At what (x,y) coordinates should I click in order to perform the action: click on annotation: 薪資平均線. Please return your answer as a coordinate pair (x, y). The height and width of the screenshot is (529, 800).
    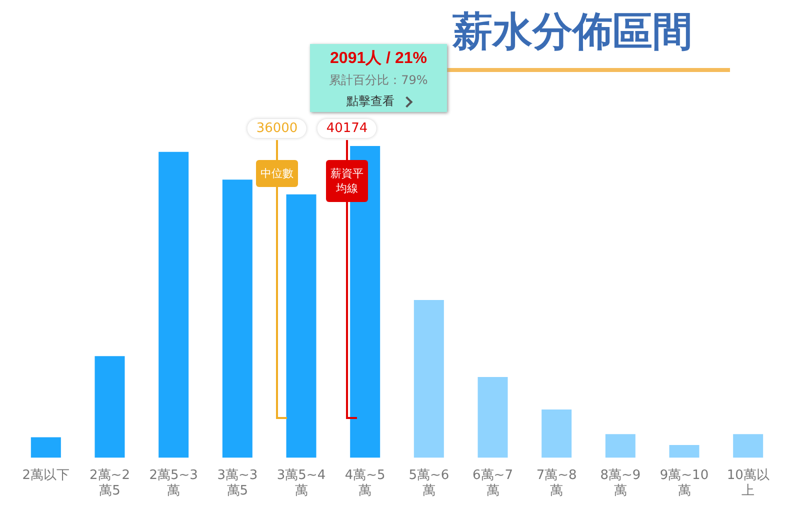
    Looking at the image, I should click on (347, 181).